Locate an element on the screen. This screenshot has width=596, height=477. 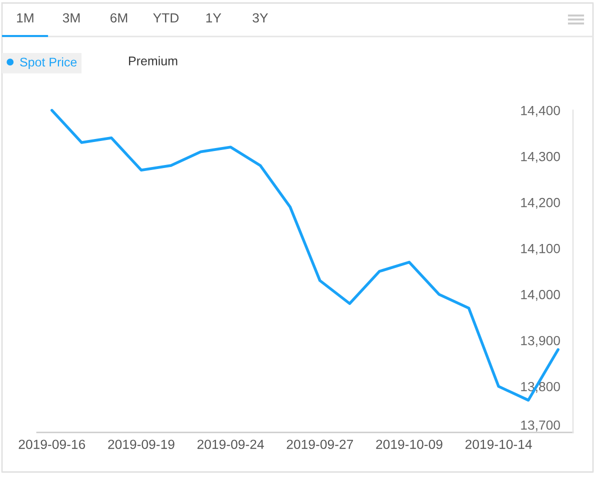
x-tick-label: 2019-09-16 is located at coordinates (52, 445).